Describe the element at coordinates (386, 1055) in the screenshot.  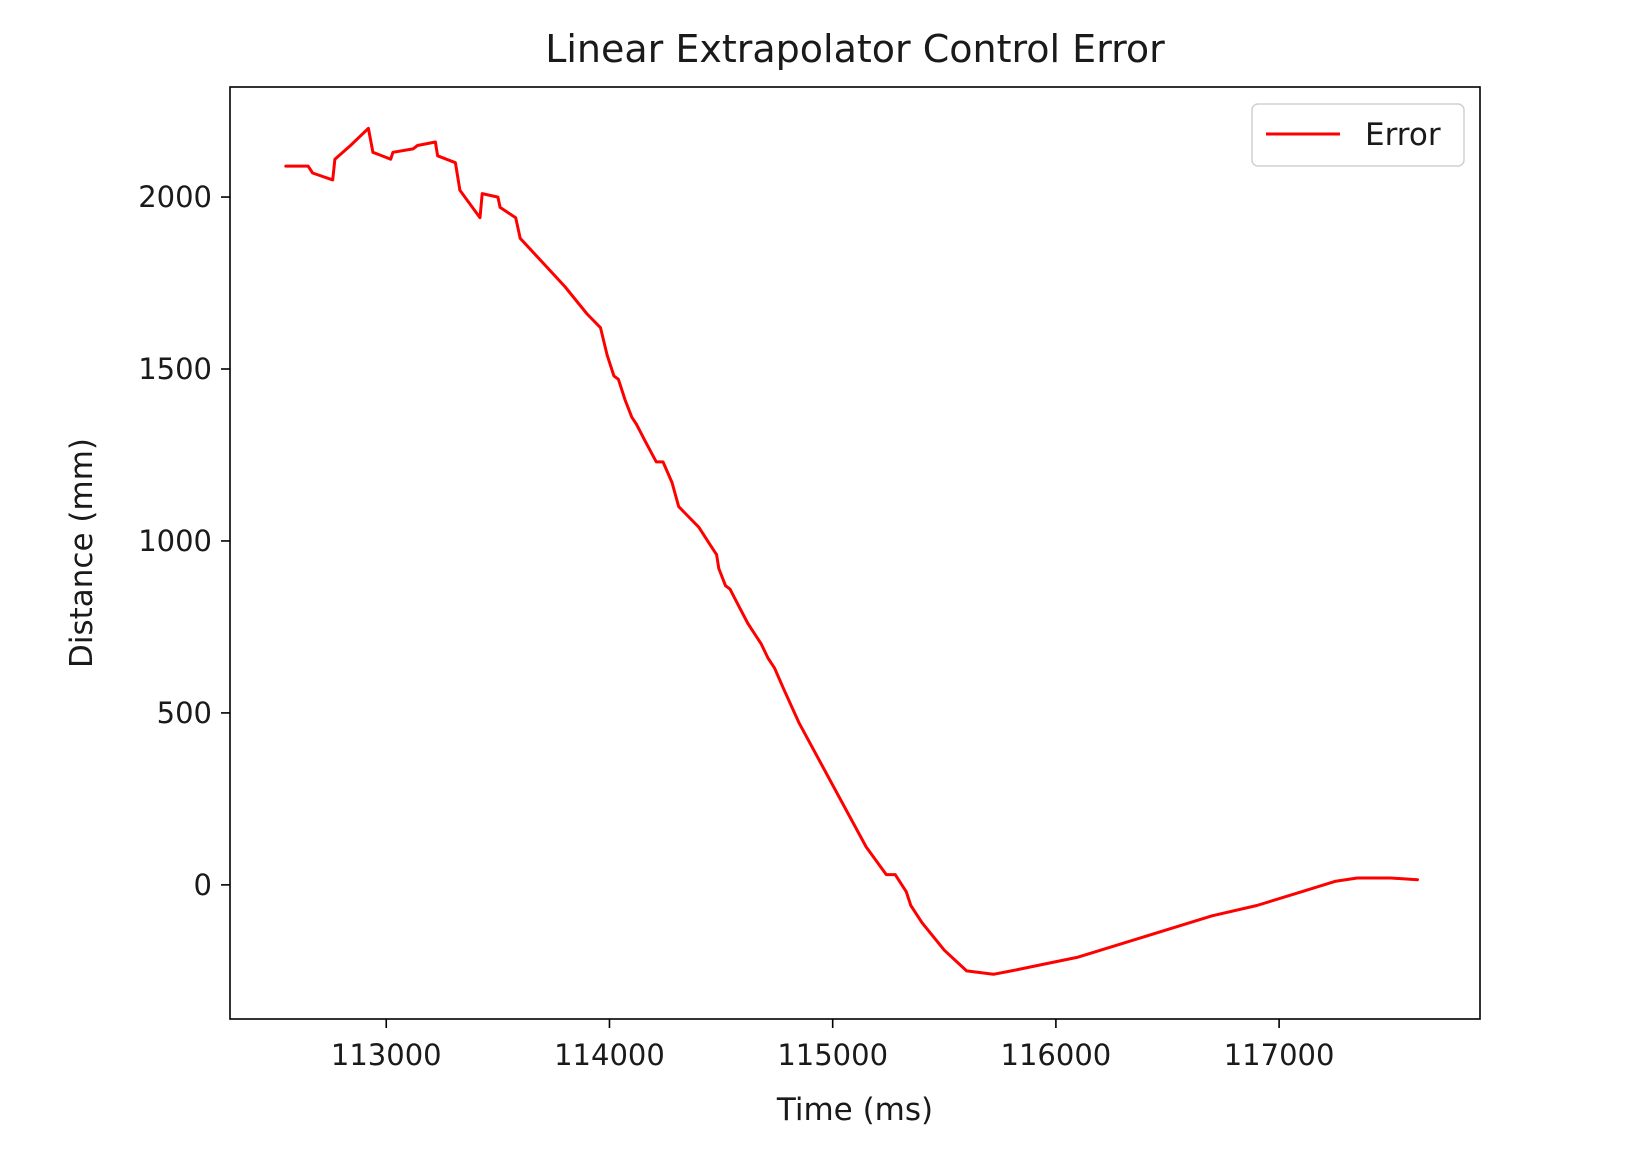
I see `x-tick-label: 113000` at that location.